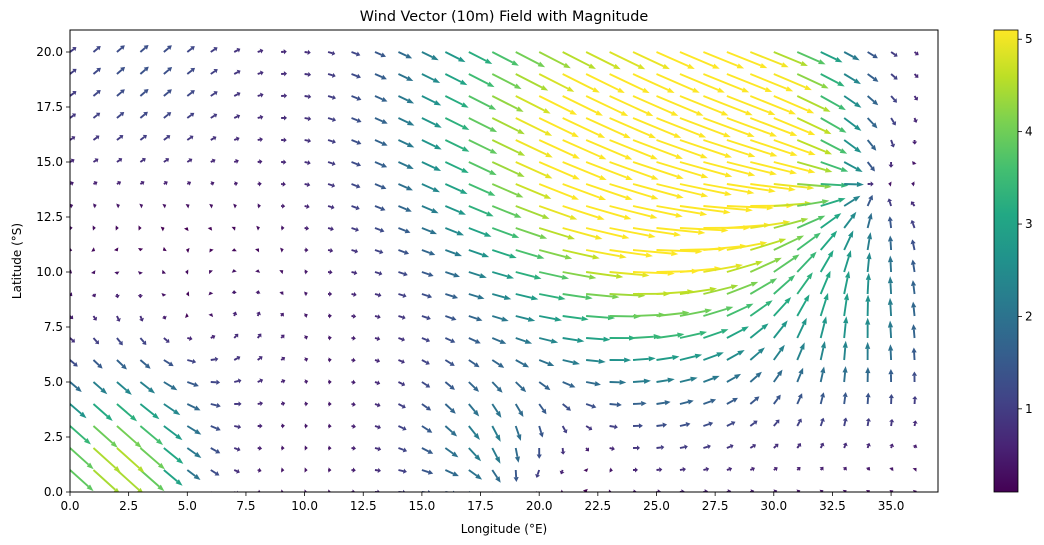 This screenshot has width=1044, height=545. I want to click on y-tick-label: 10.0, so click(49, 272).